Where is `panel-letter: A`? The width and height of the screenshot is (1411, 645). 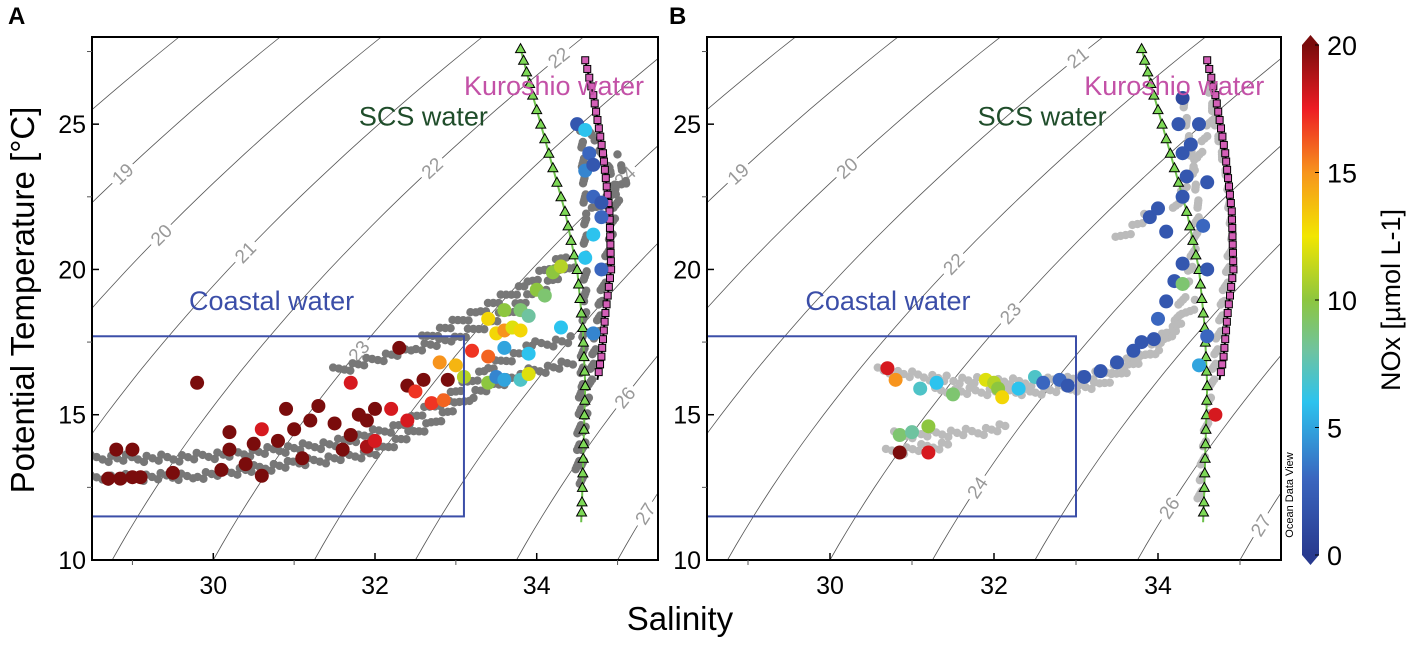
panel-letter: A is located at coordinates (16, 16).